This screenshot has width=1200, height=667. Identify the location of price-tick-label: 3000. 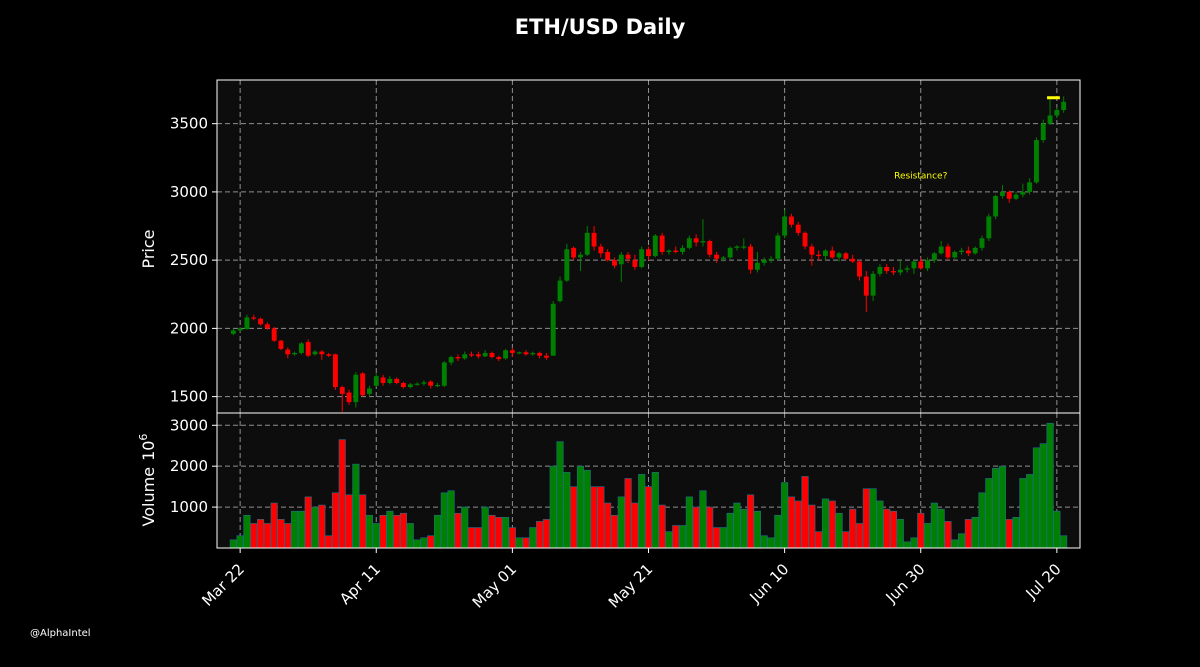
(189, 192).